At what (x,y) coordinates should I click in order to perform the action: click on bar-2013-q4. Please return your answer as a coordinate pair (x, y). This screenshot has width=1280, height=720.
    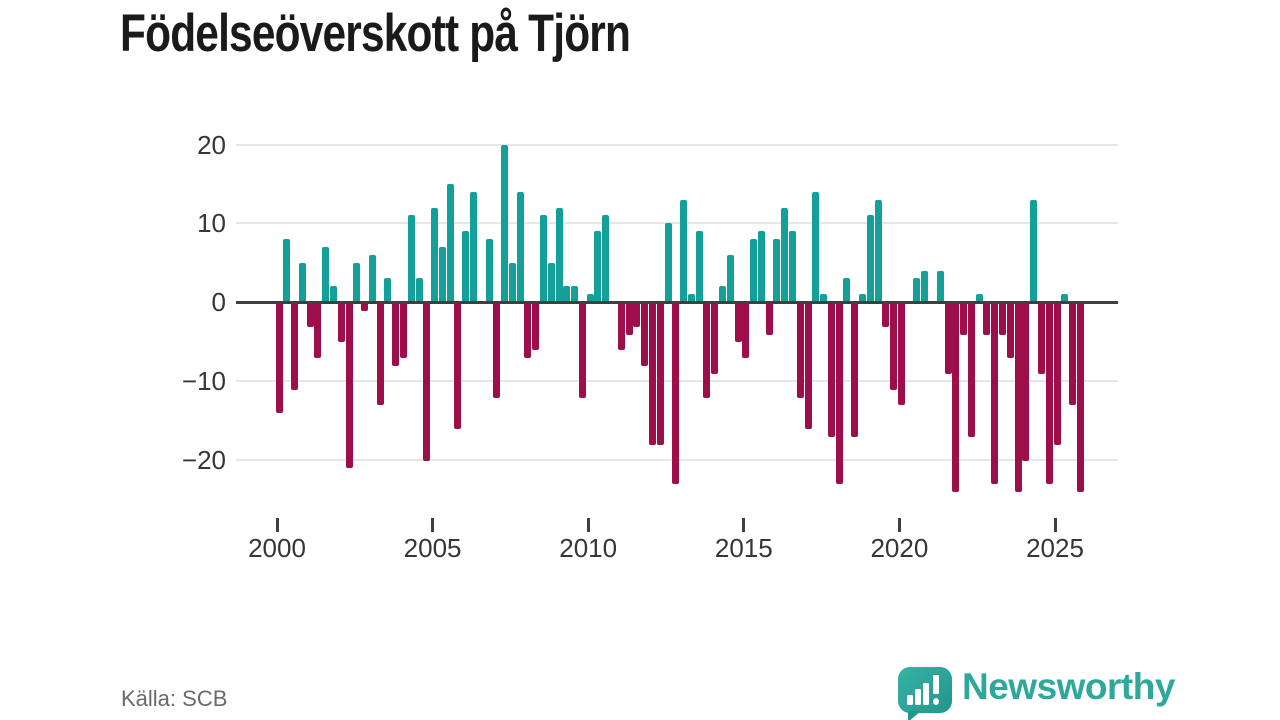
    Looking at the image, I should click on (707, 350).